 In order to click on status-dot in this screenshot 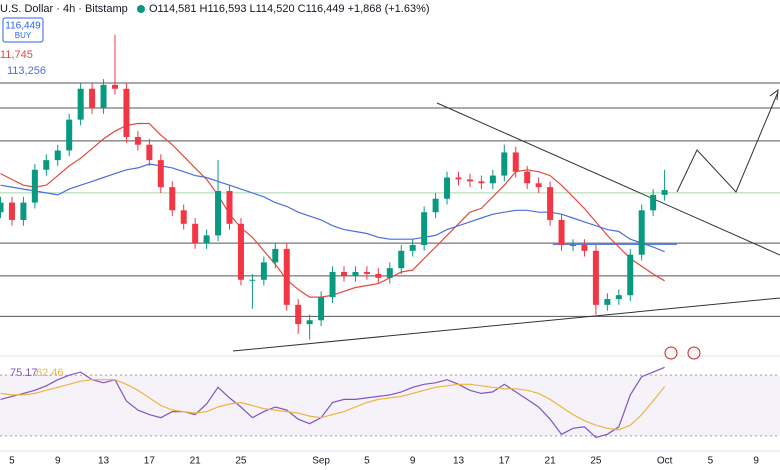, I will do `click(141, 9)`.